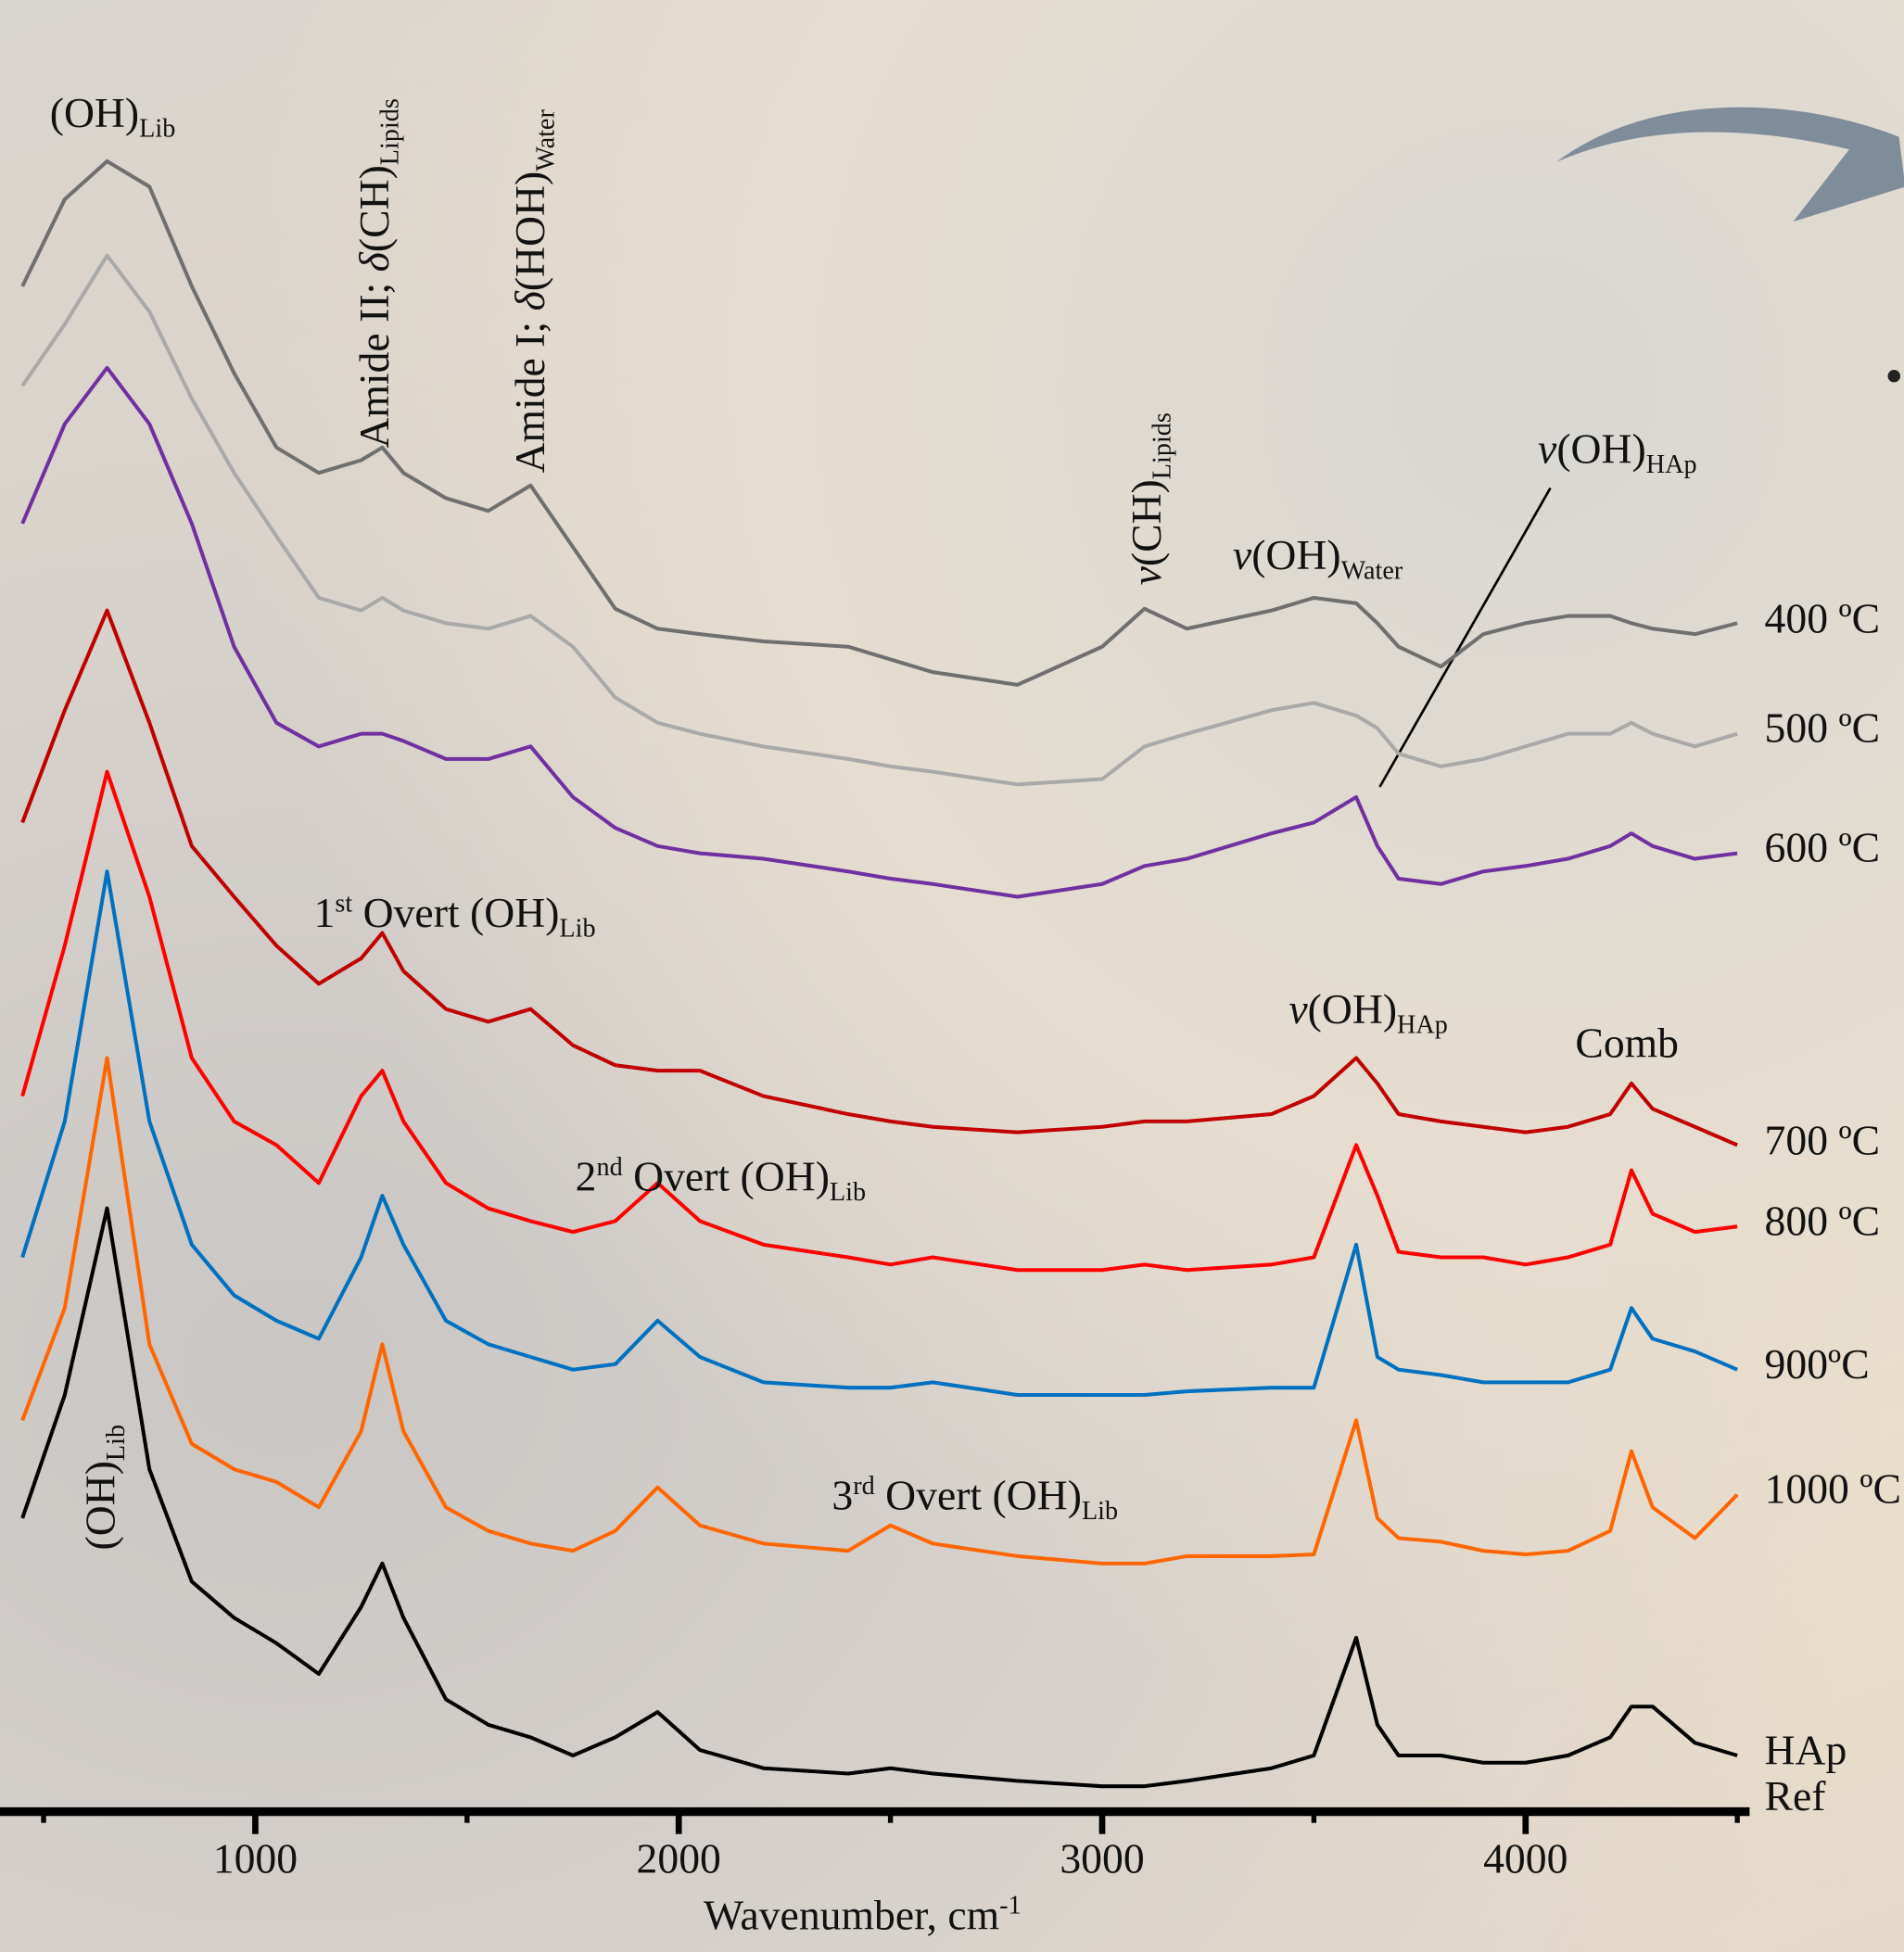  What do you see at coordinates (851, 1916) in the screenshot?
I see `text-part: Wavenumber, cm` at bounding box center [851, 1916].